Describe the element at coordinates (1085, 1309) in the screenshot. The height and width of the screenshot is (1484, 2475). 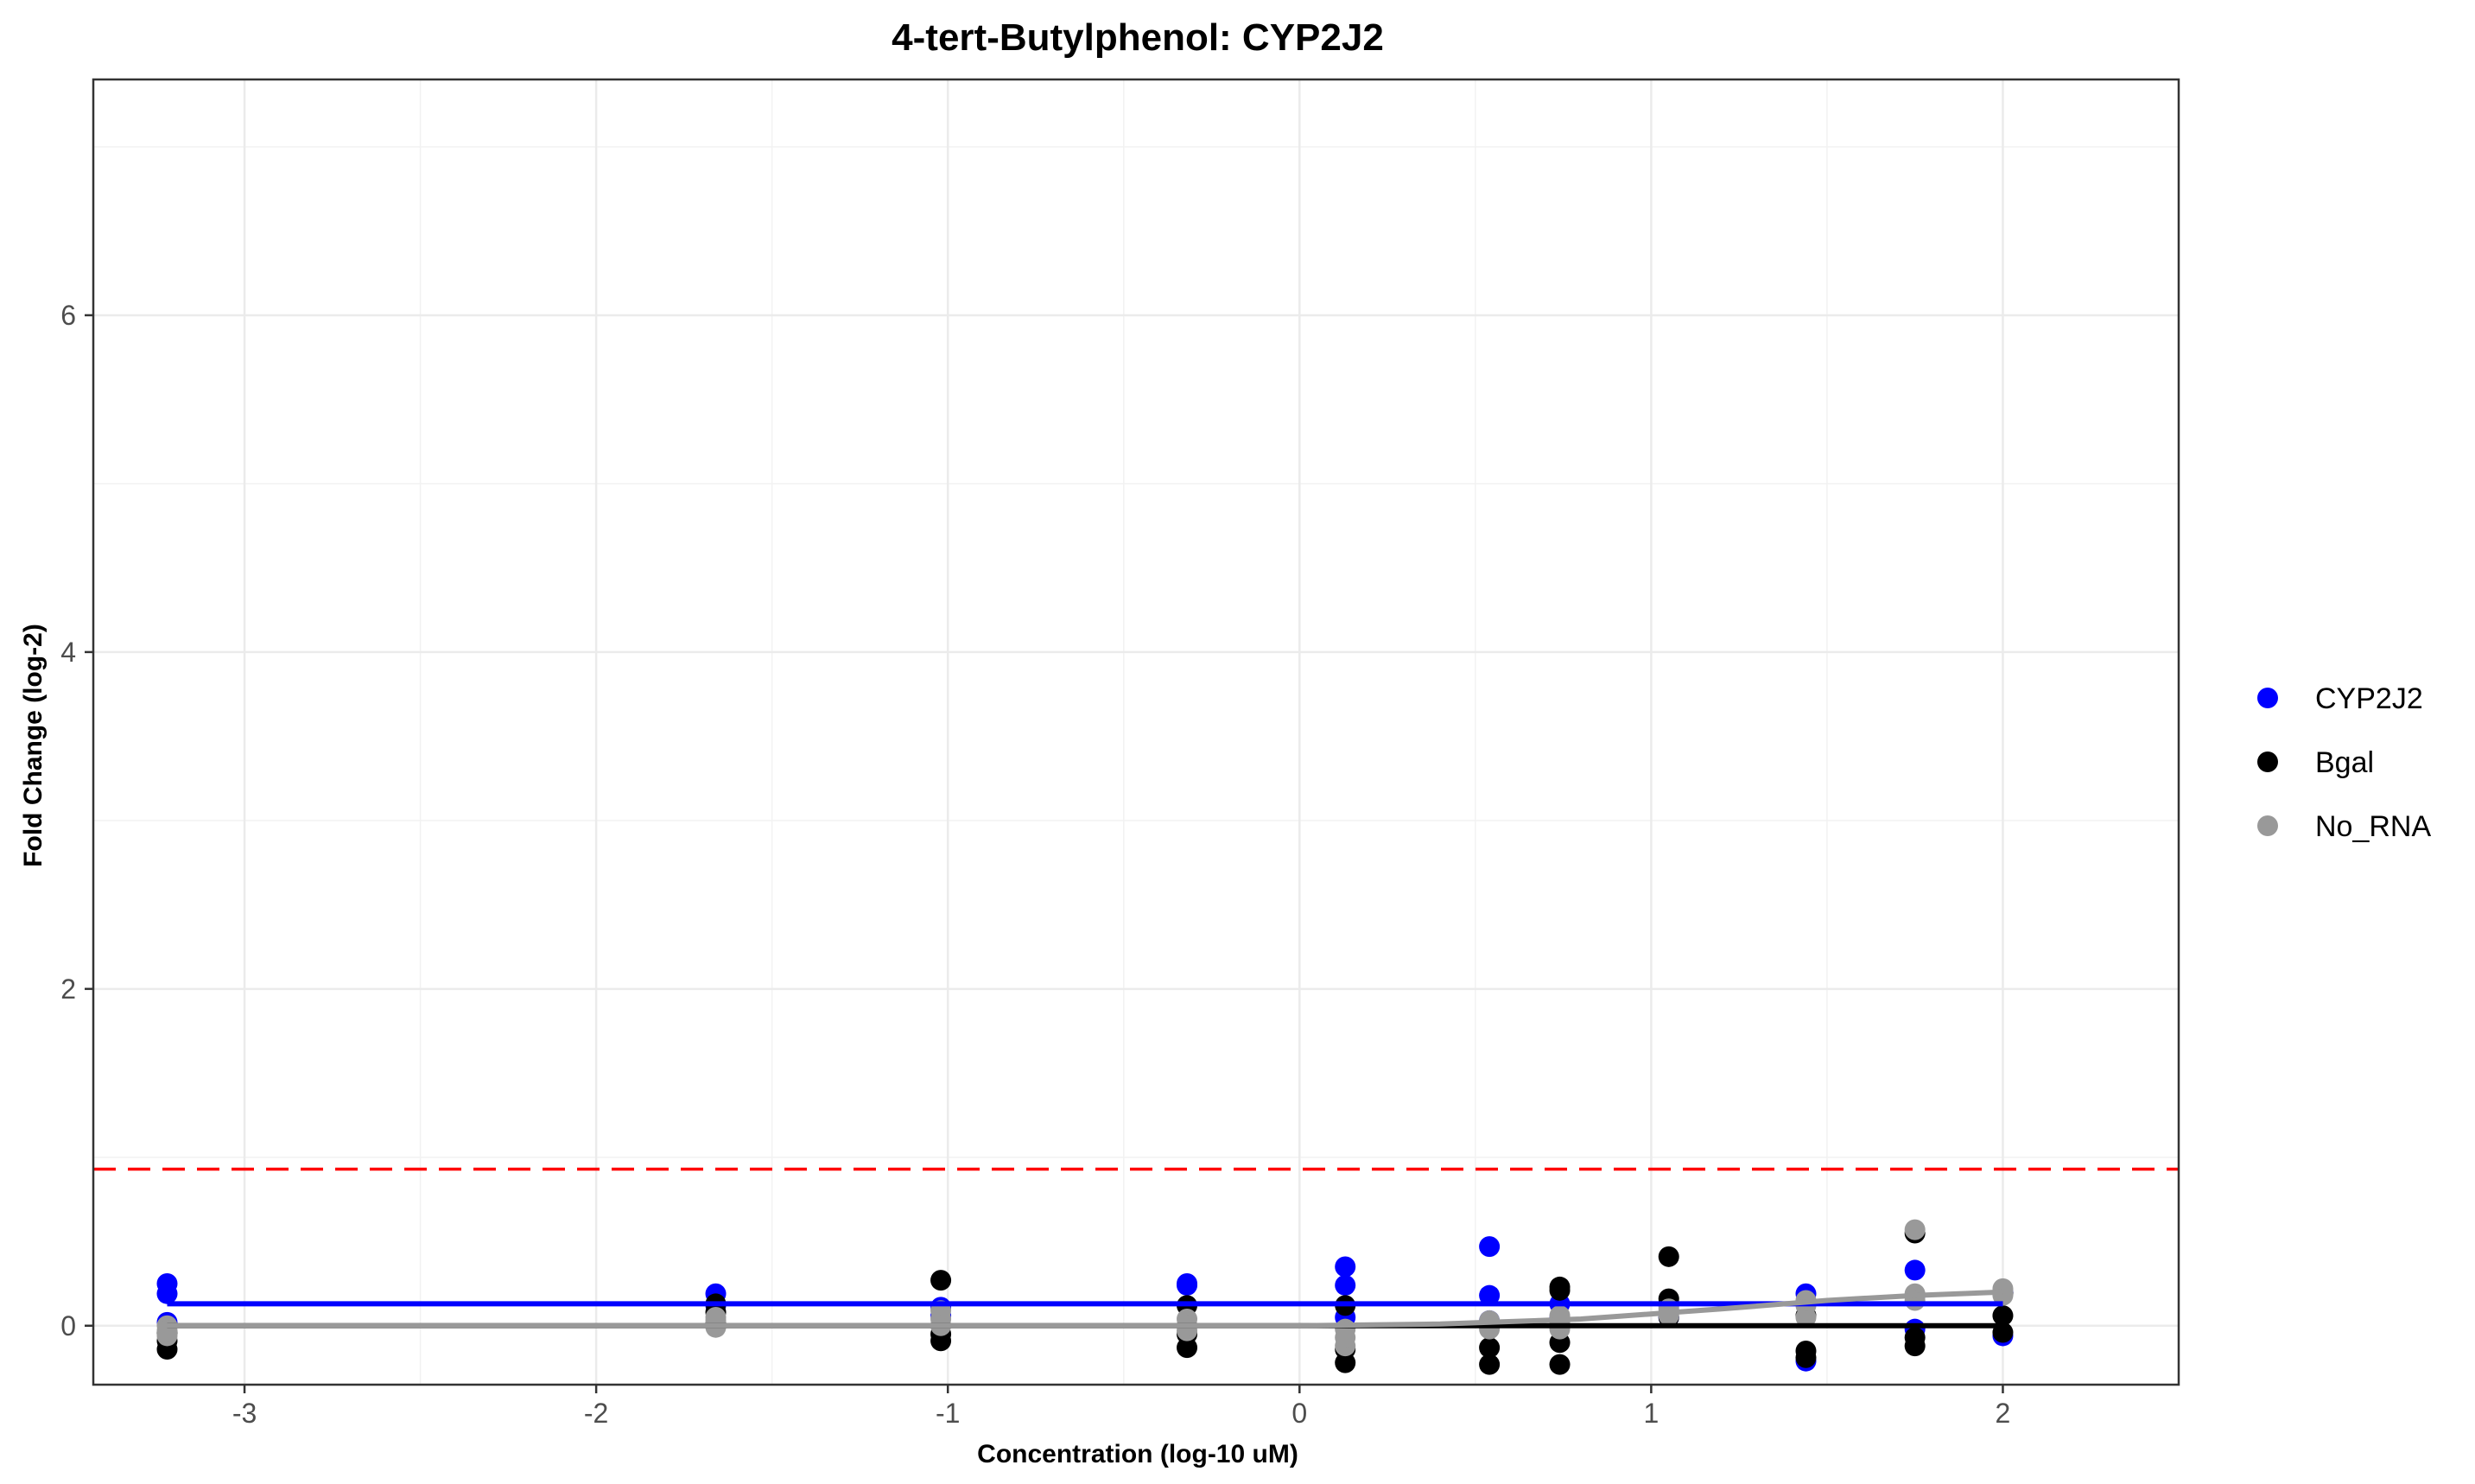
I see `fit-line-no-rna` at that location.